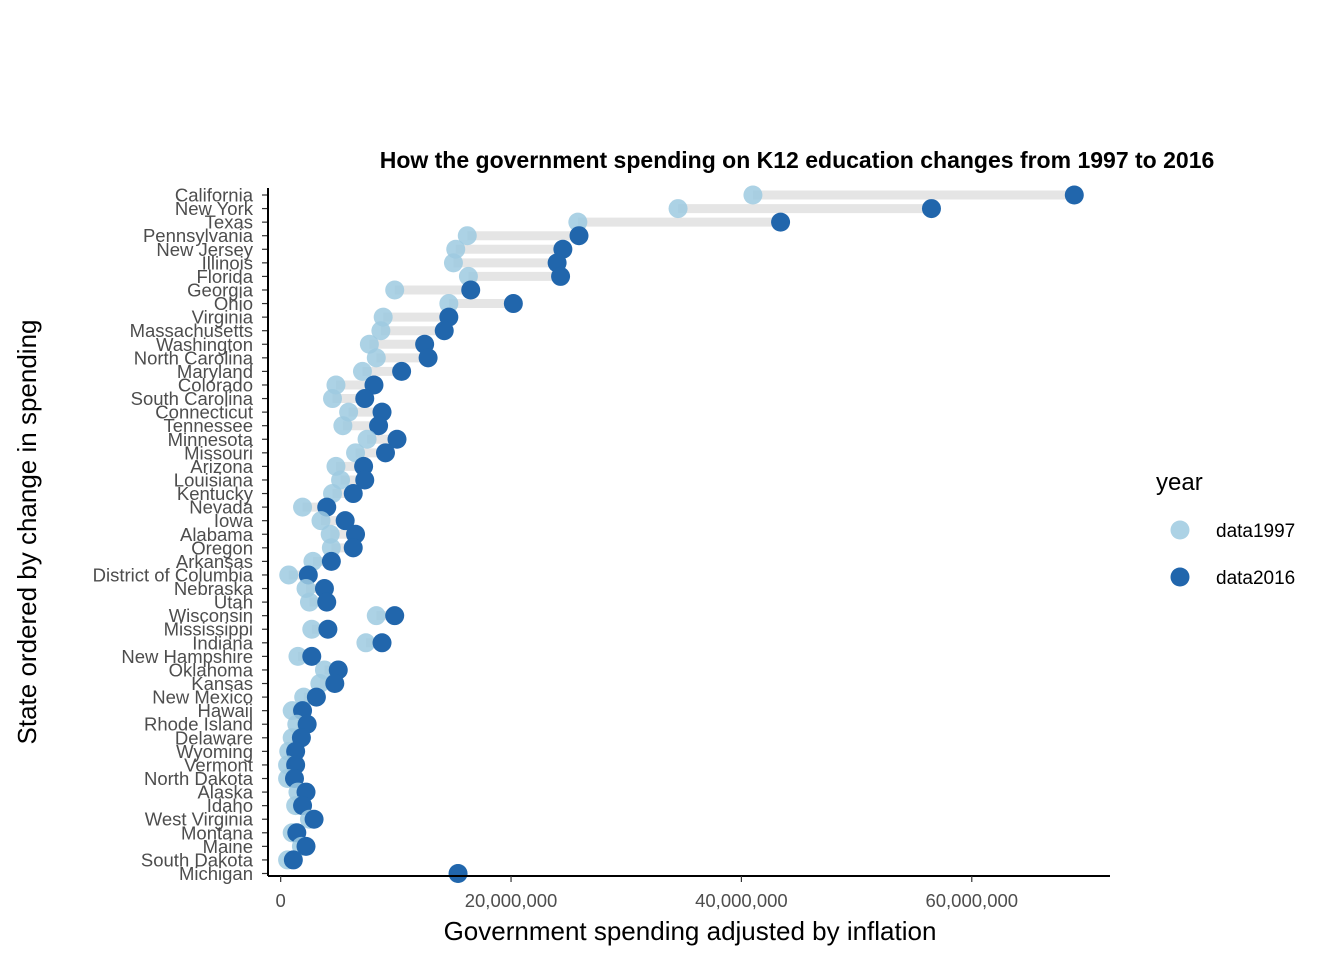 This screenshot has height=960, width=1344. I want to click on point-2016-kansas, so click(335, 684).